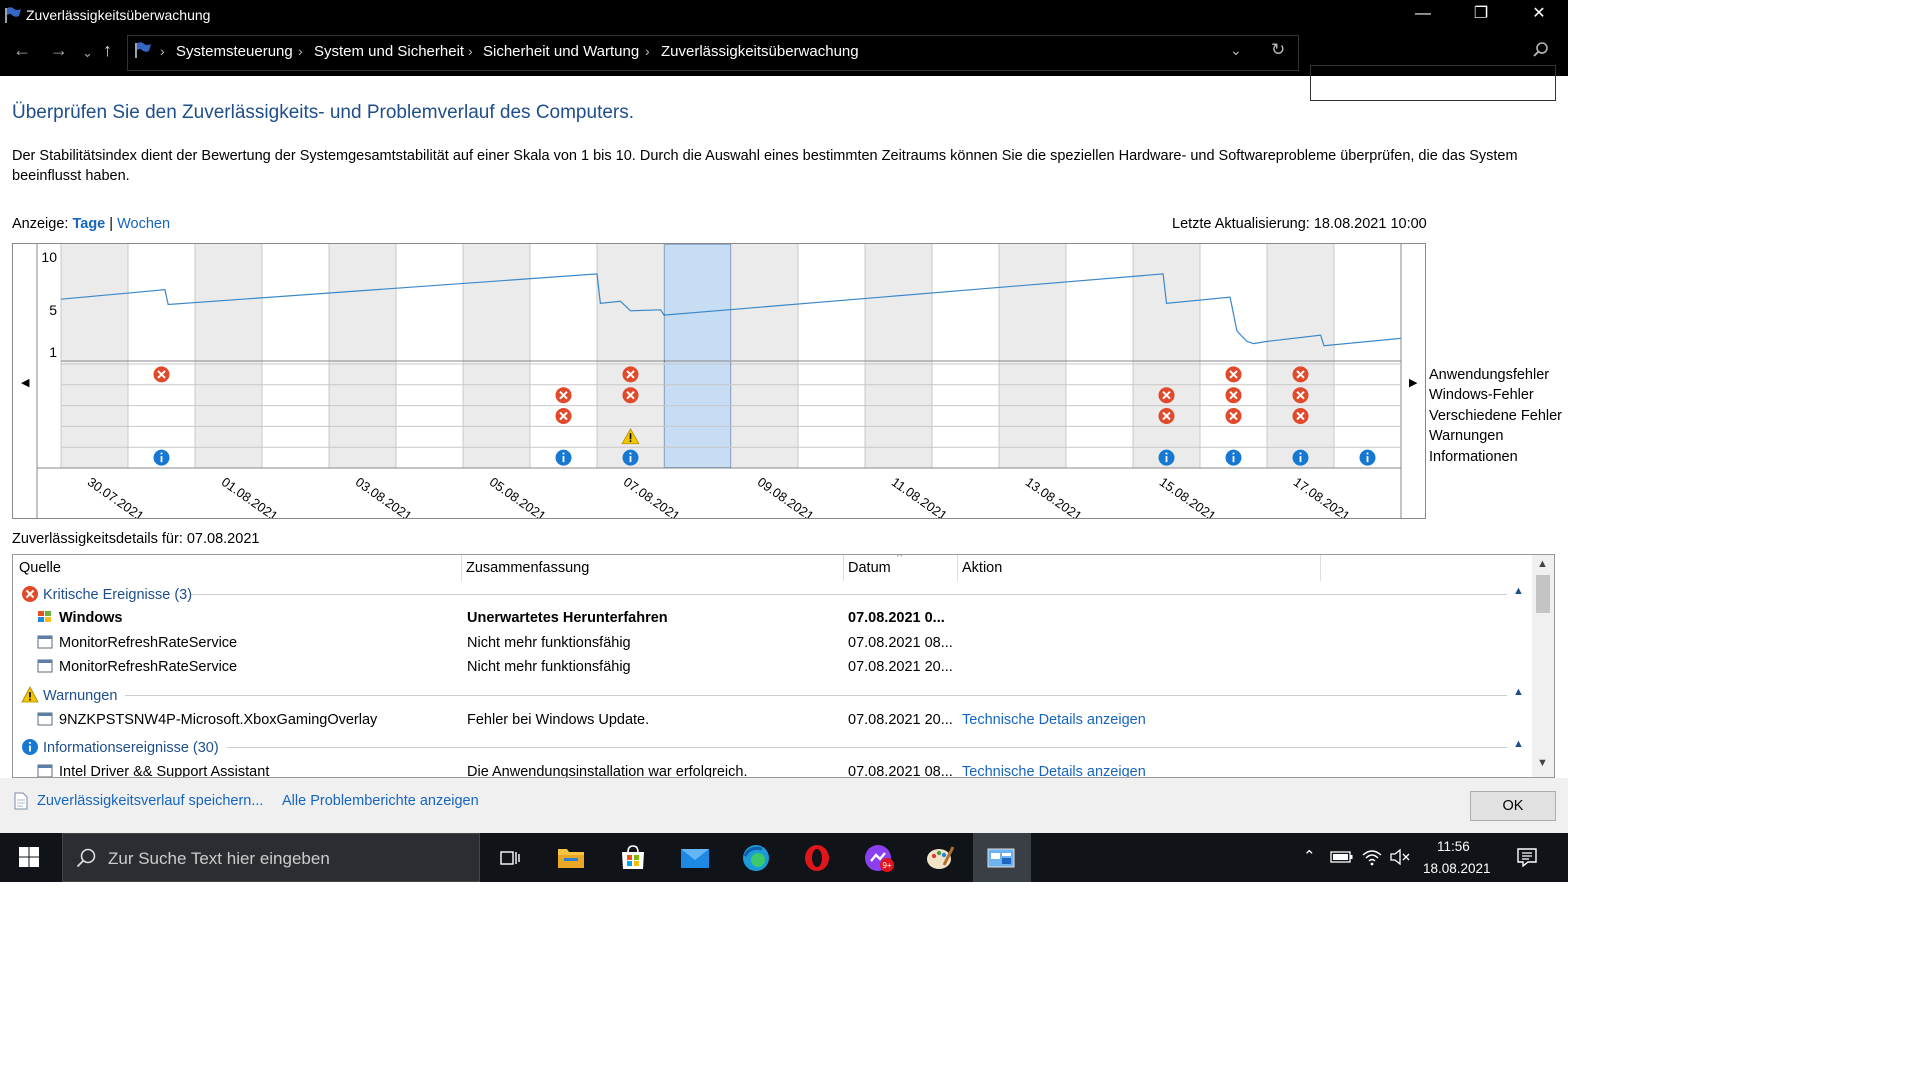 This screenshot has height=1080, width=1920. Describe the element at coordinates (1342, 857) in the screenshot. I see `battery-icon` at that location.